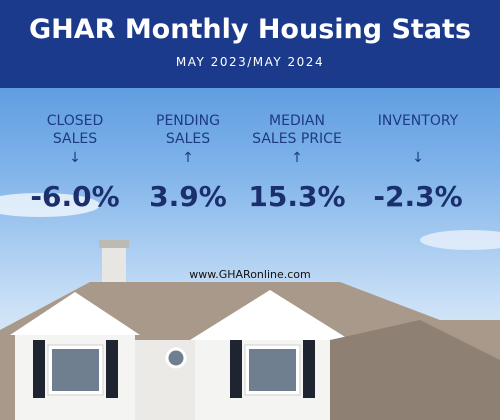 The height and width of the screenshot is (420, 500). I want to click on stat: PENDING SALES ↑ 3.9%, so click(188, 162).